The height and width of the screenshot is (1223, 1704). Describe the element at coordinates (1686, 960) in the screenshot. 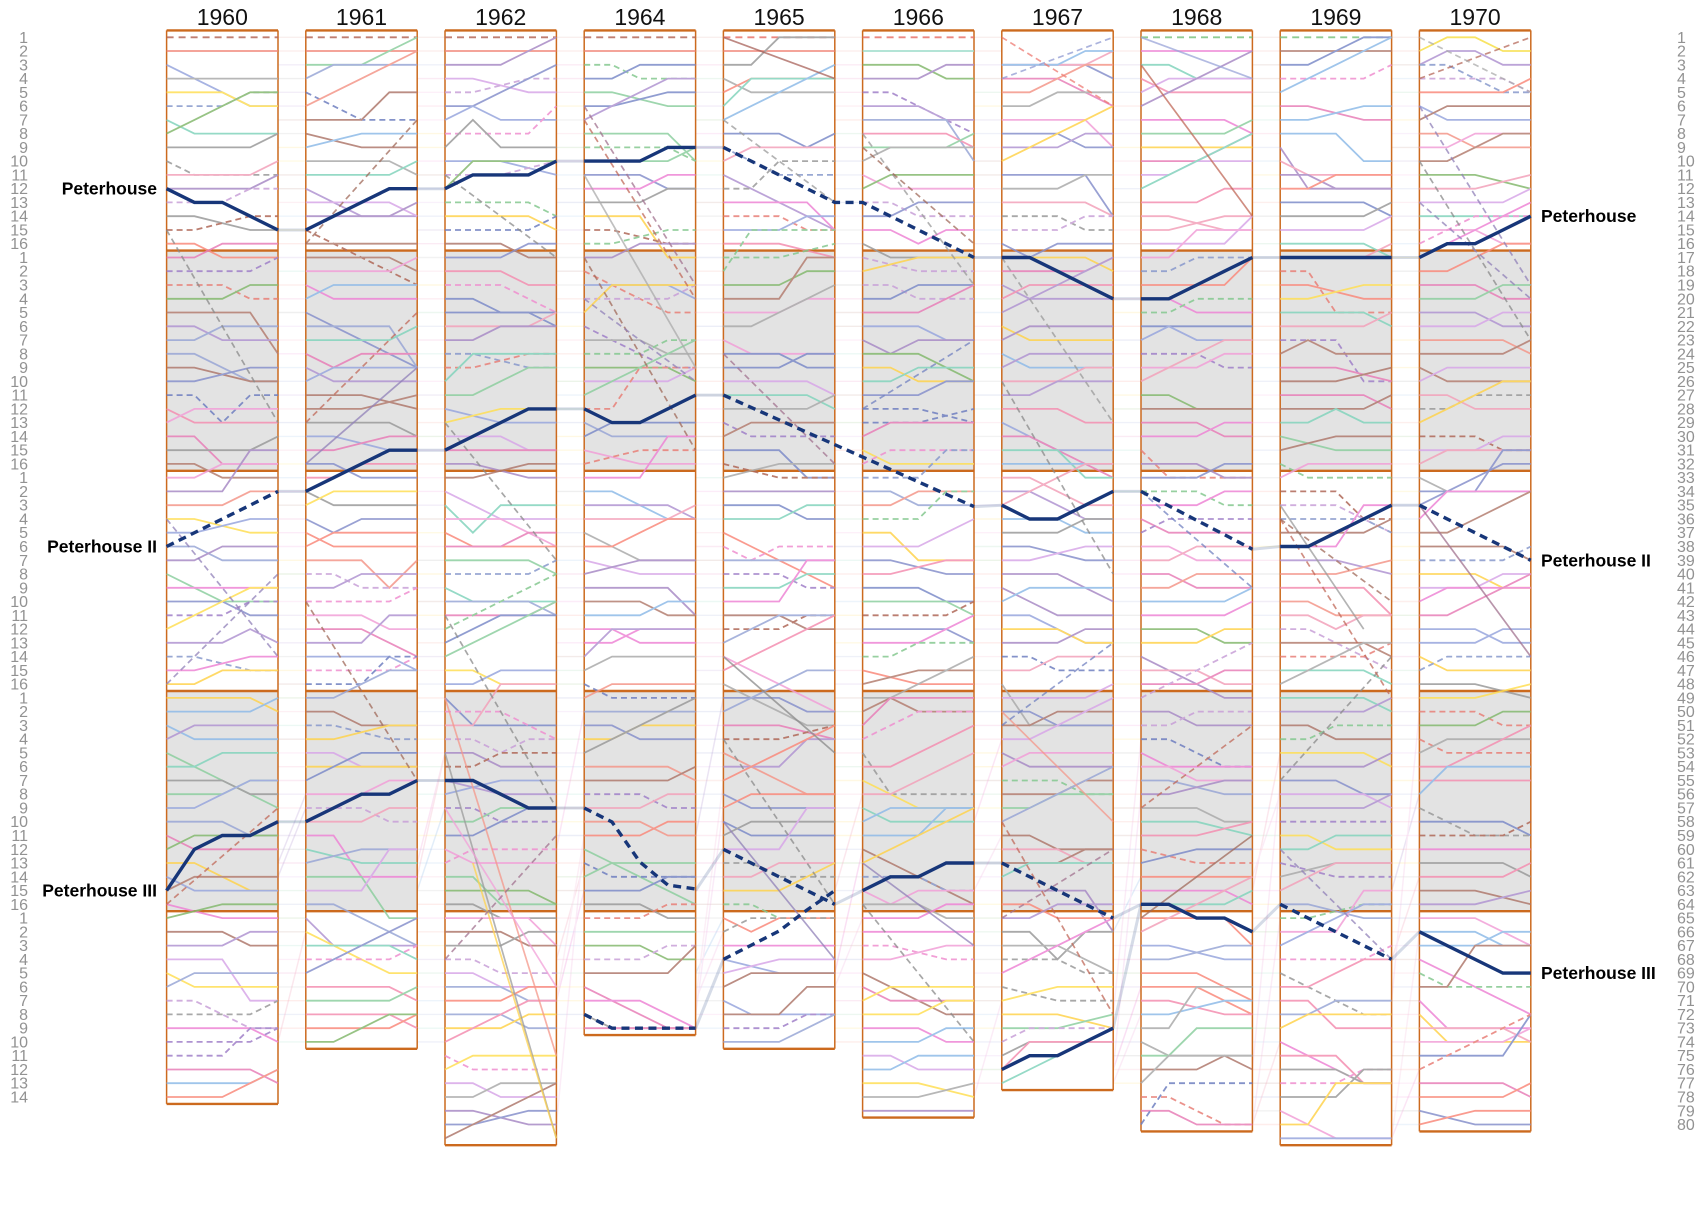

I see `svg-text: 68` at that location.